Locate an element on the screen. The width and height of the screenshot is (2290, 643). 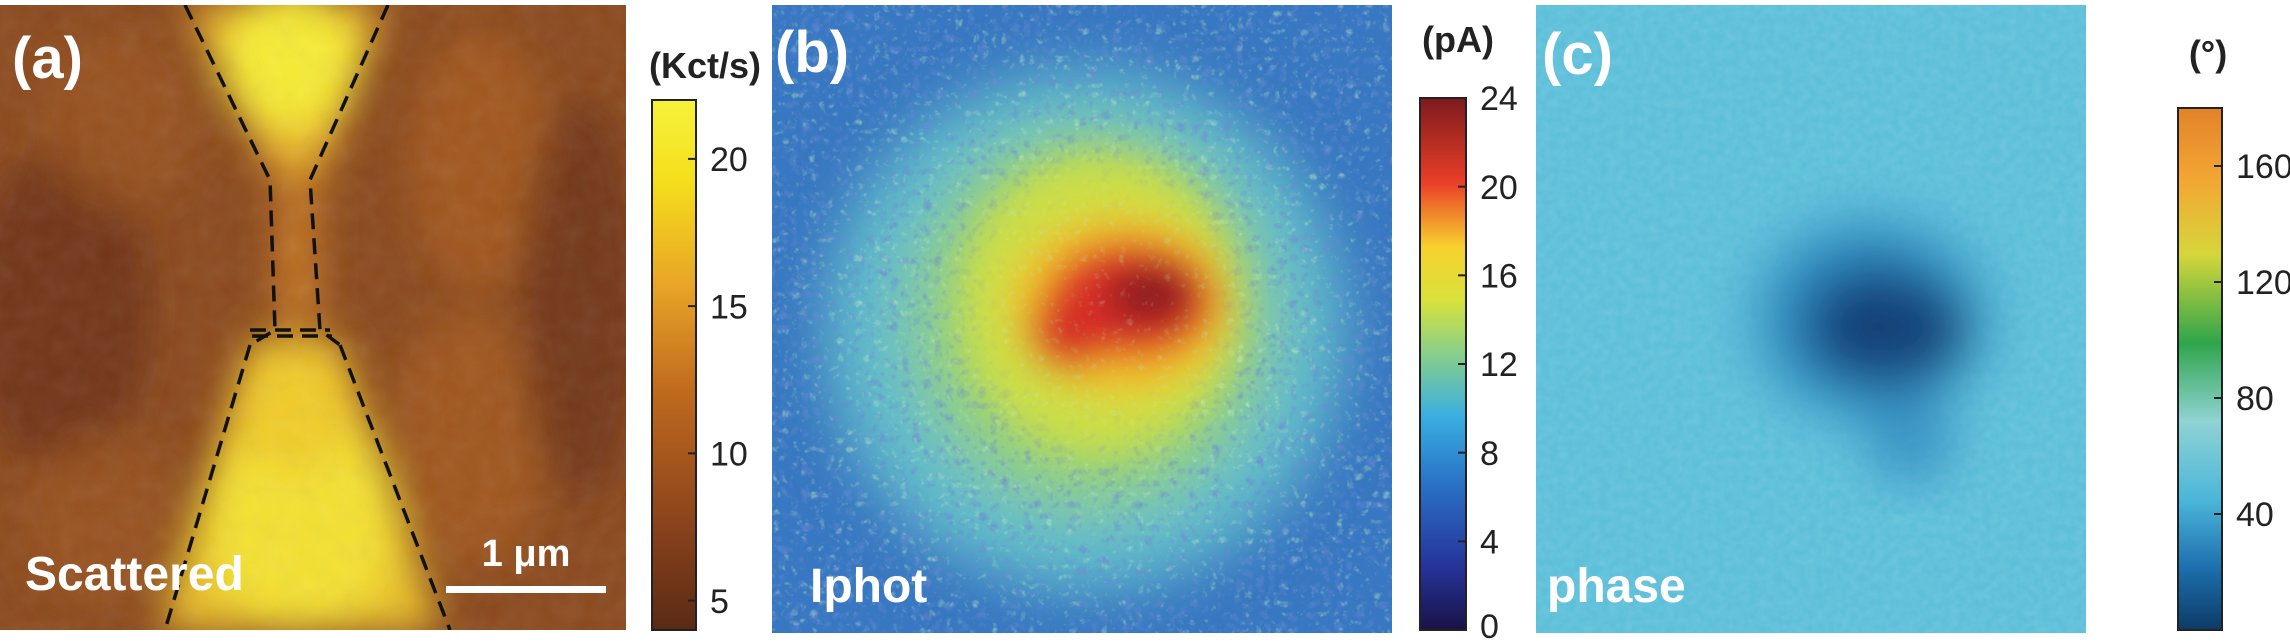
colorbar-tick-label: 5 is located at coordinates (719, 602).